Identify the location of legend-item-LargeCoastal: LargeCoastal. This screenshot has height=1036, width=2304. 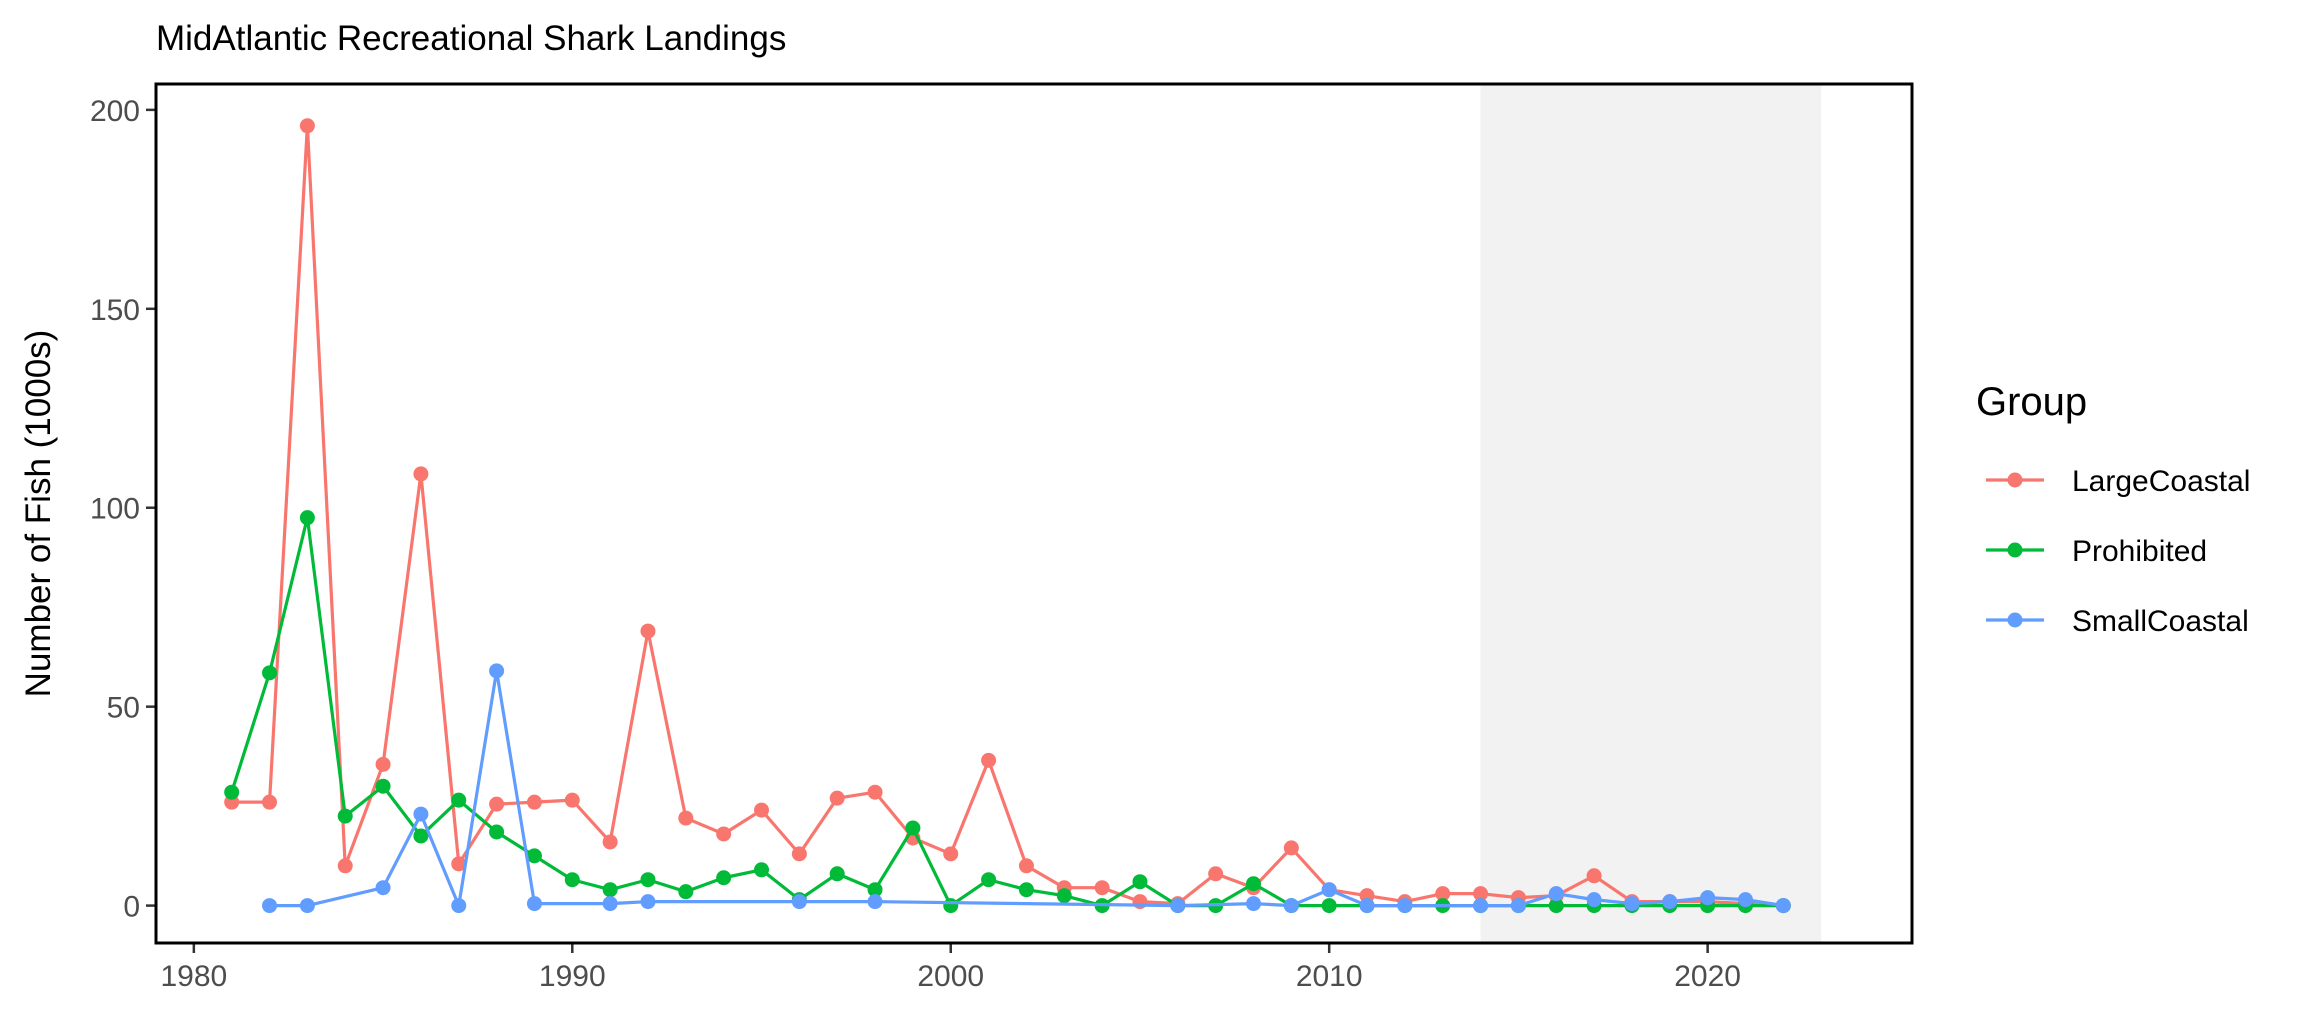
(2118, 481).